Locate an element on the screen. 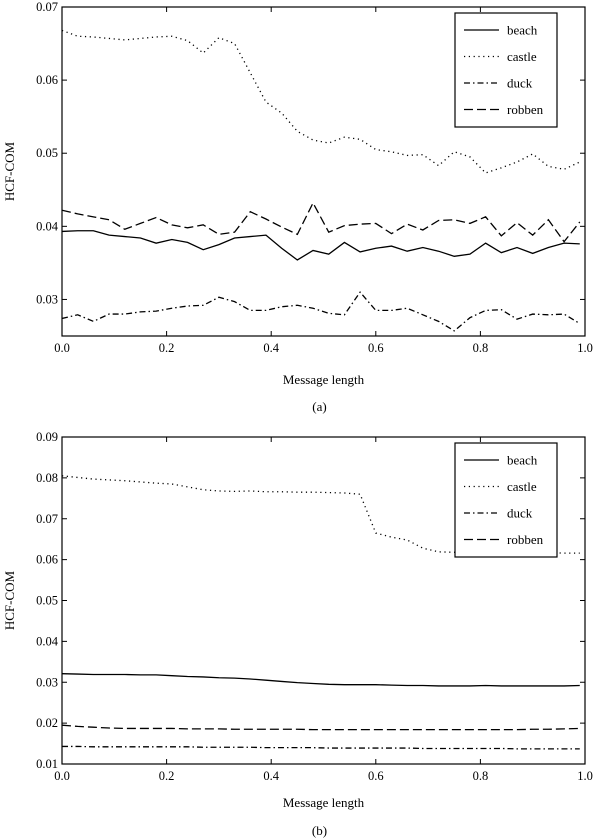 This screenshot has width=596, height=840. figure-caption: (a) is located at coordinates (319, 406).